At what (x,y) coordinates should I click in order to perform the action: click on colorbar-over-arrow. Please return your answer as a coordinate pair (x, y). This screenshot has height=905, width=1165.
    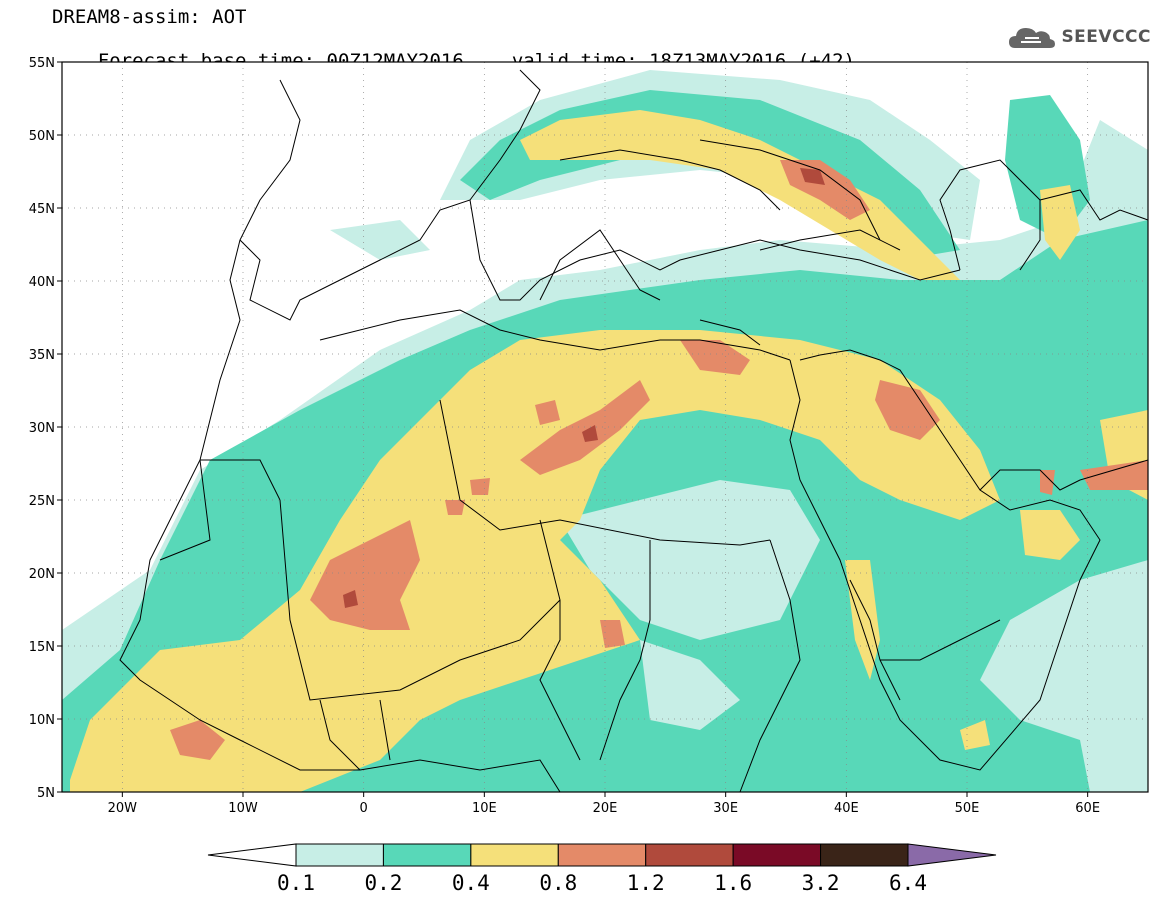
    Looking at the image, I should click on (952, 855).